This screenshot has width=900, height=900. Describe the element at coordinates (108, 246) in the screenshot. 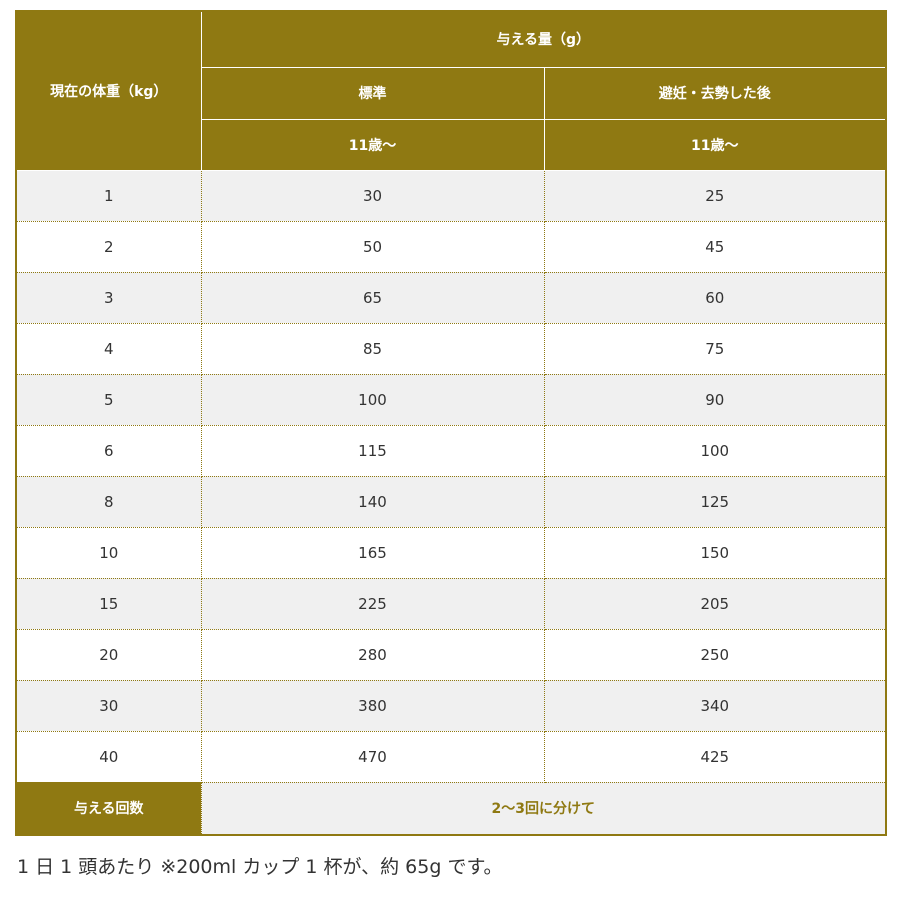

I see `weight-cell: 2` at that location.